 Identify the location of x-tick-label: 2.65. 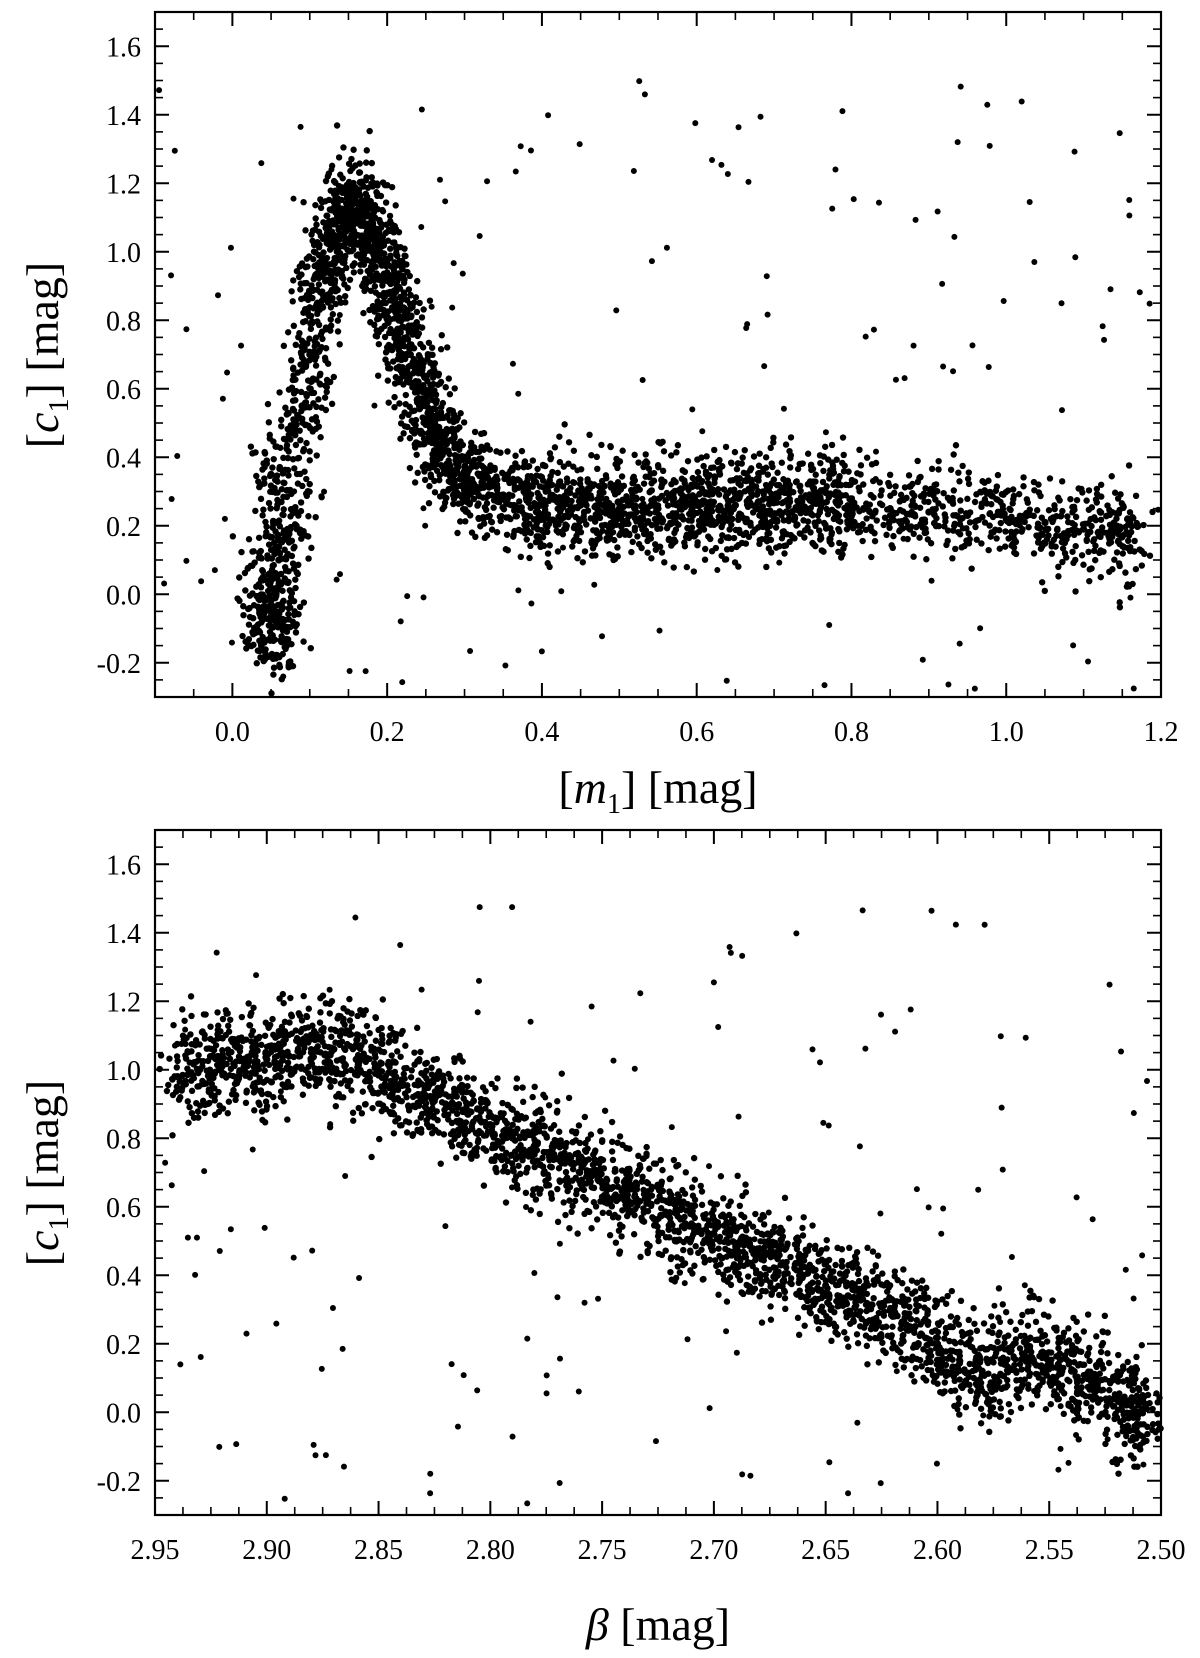
(825, 1550).